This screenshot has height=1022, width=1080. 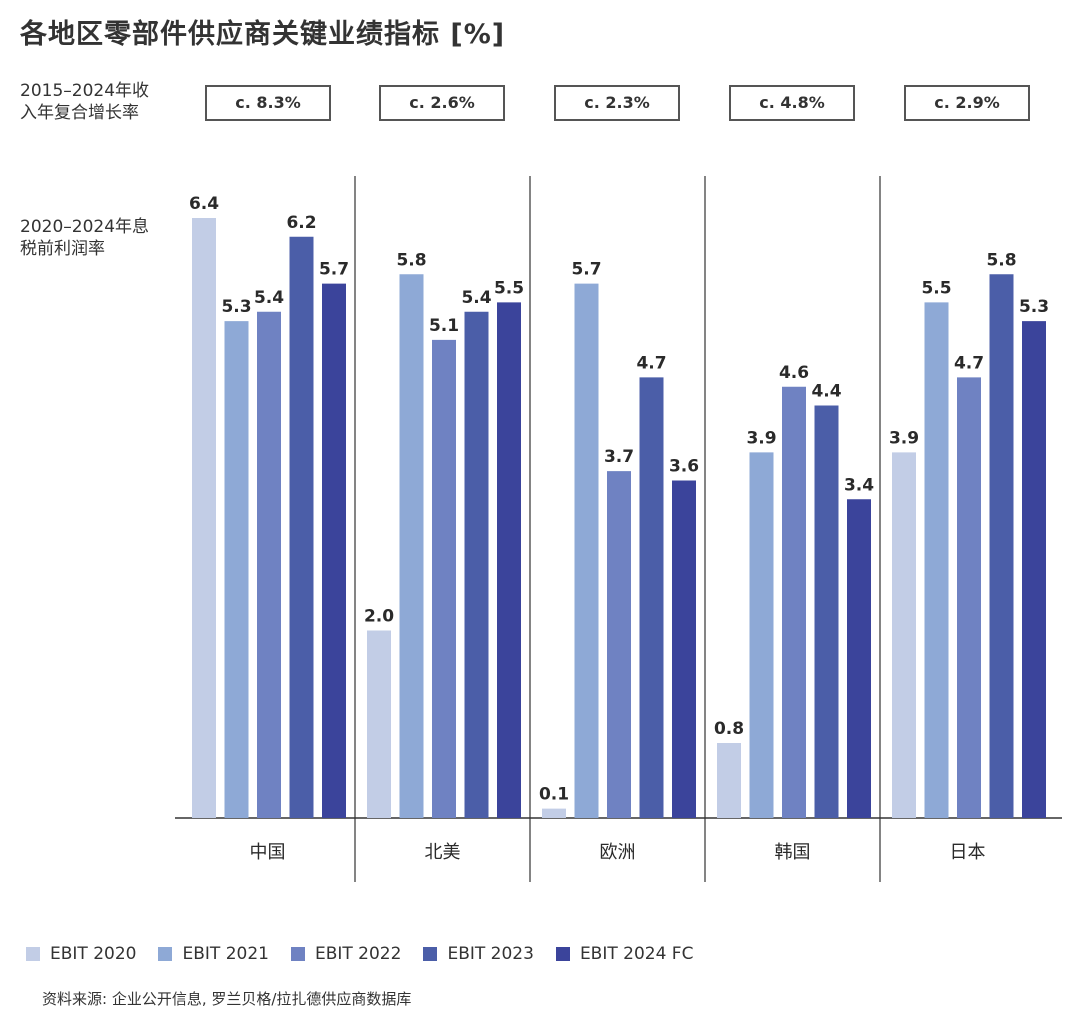 What do you see at coordinates (444, 326) in the screenshot?
I see `data-label: 5.1` at bounding box center [444, 326].